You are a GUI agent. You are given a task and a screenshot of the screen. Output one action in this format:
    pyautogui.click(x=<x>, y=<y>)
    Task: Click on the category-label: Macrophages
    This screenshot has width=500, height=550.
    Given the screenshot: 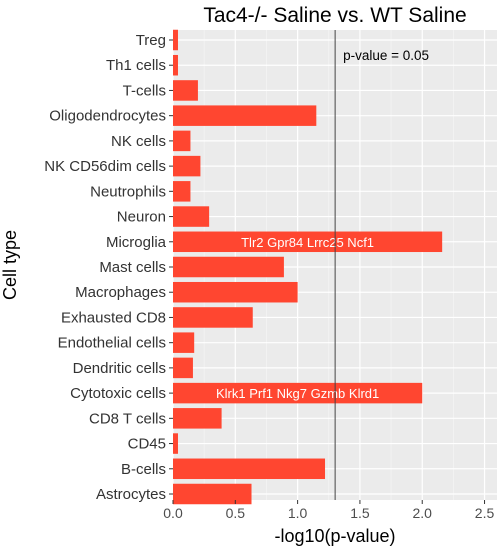 What is the action you would take?
    pyautogui.click(x=120, y=292)
    